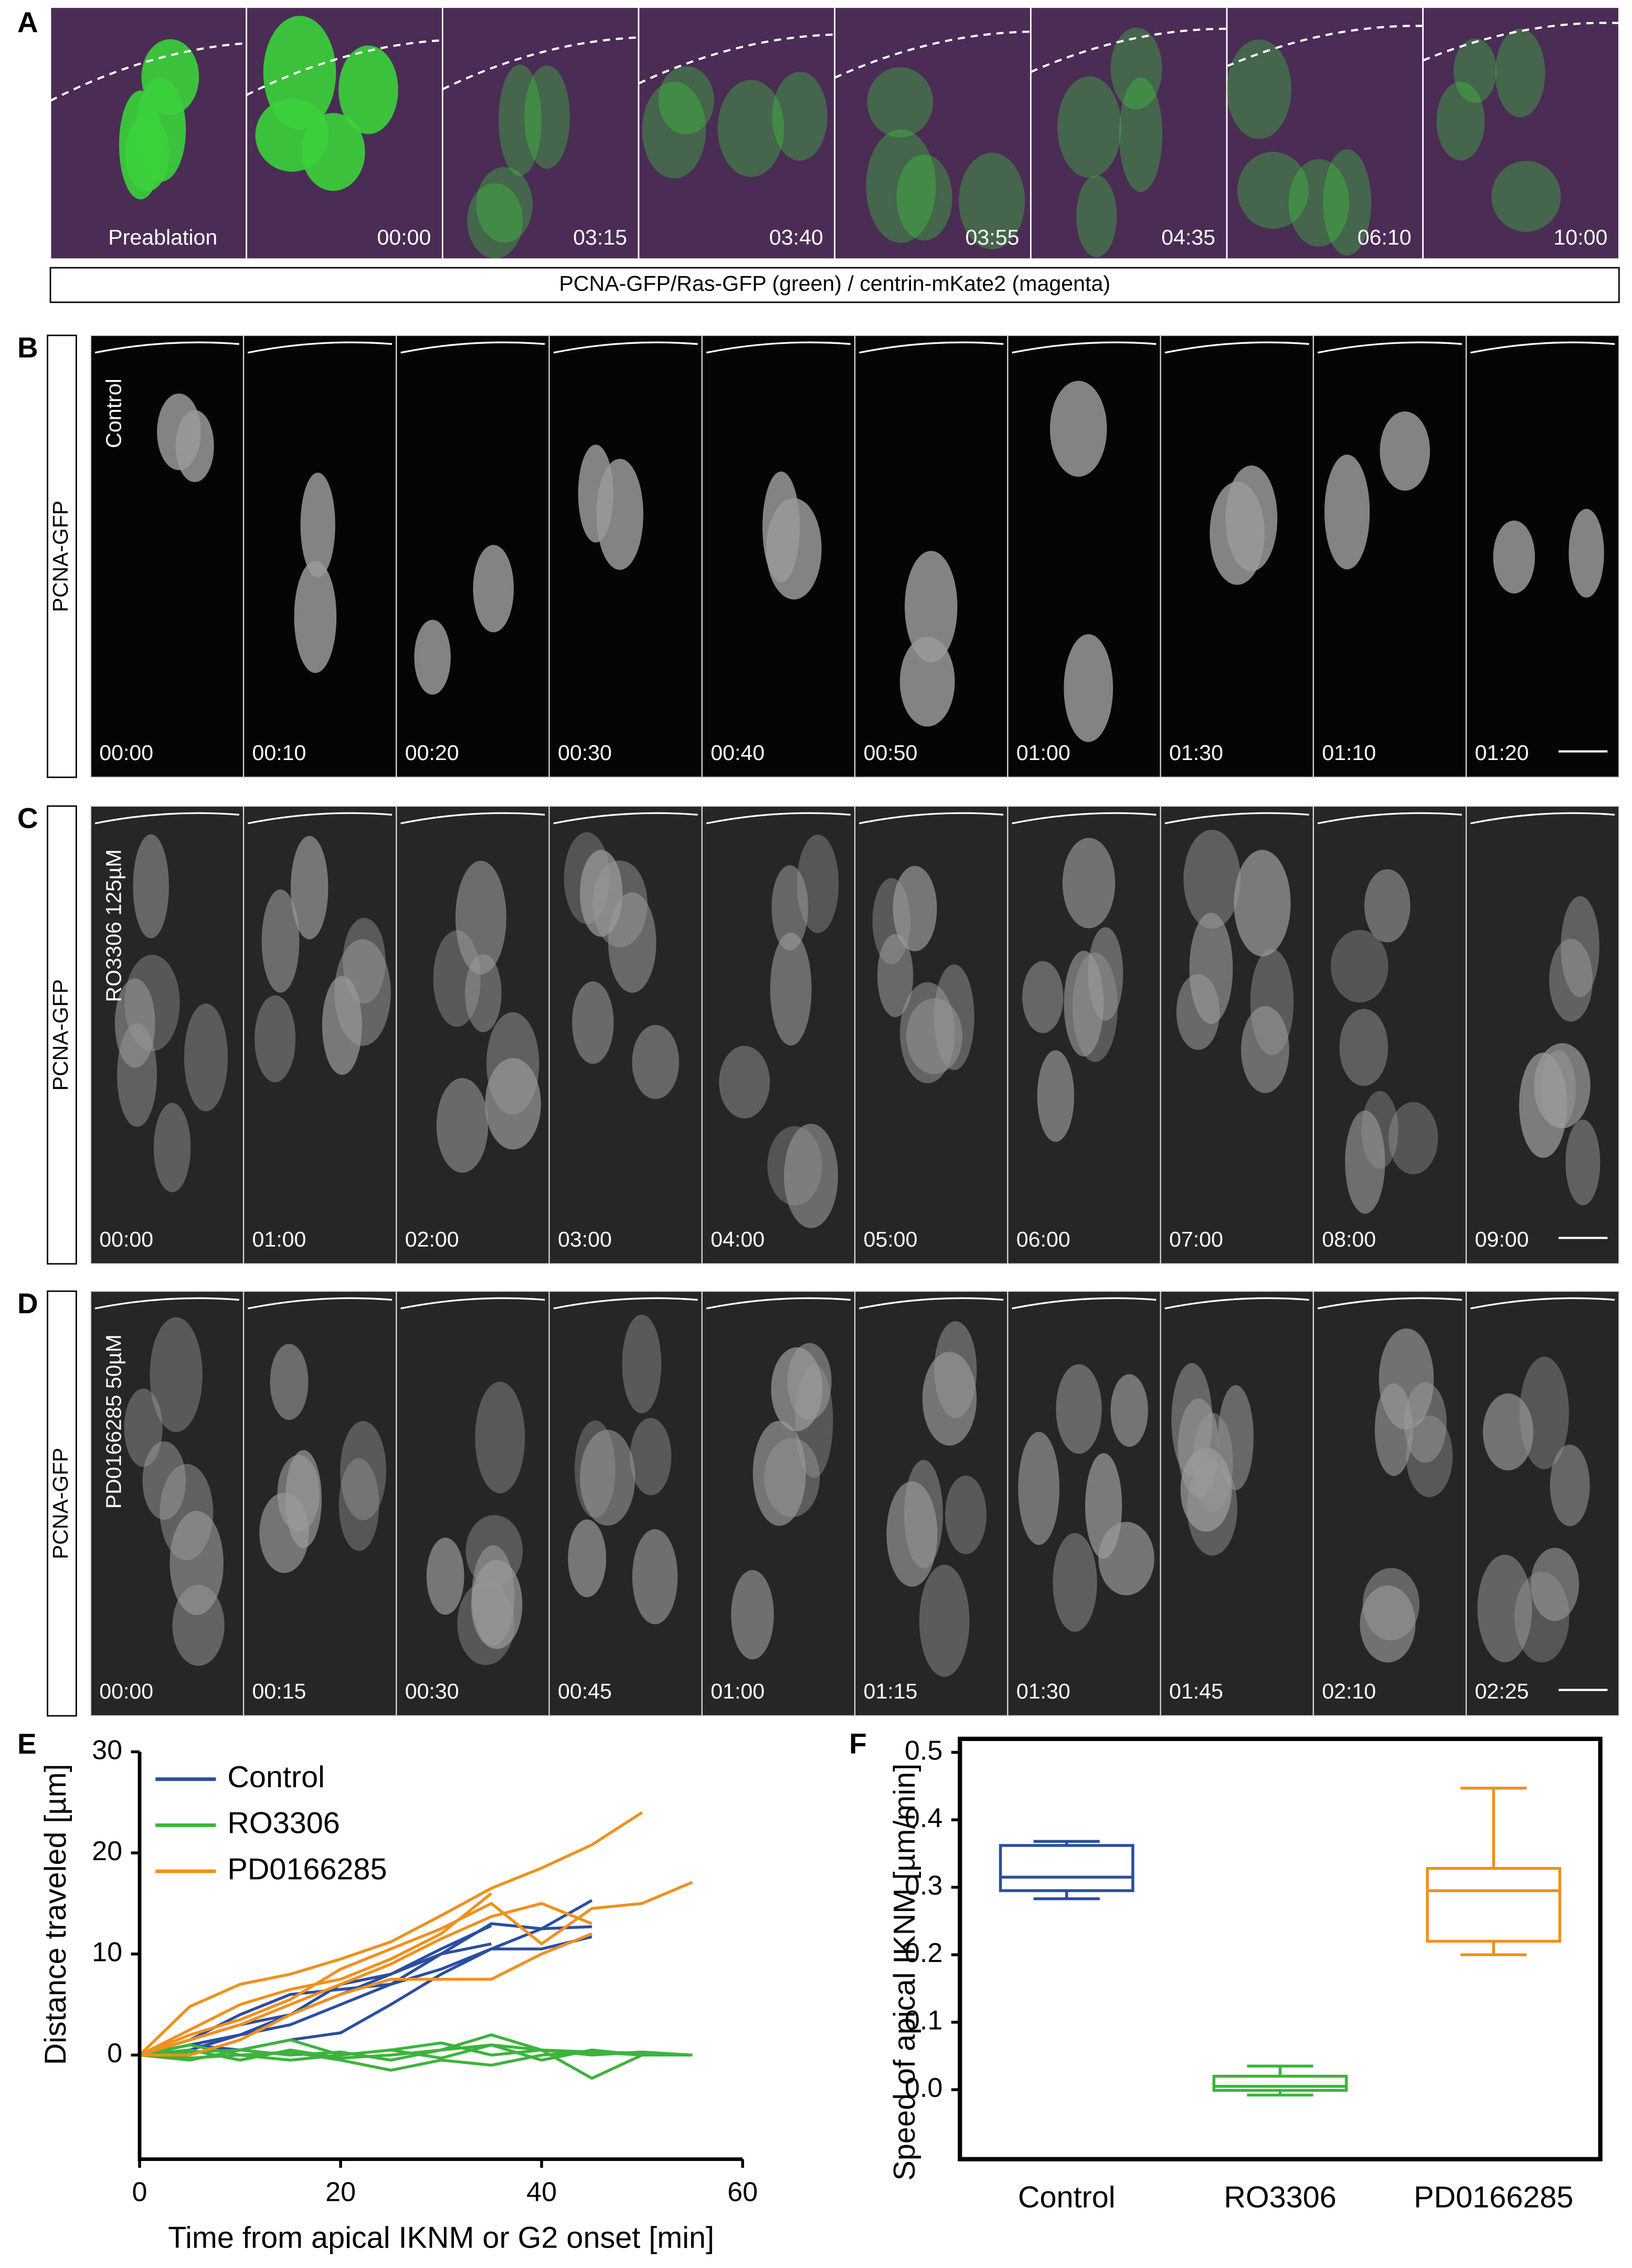 The width and height of the screenshot is (1632, 2268). I want to click on time-label: 00:10, so click(279, 753).